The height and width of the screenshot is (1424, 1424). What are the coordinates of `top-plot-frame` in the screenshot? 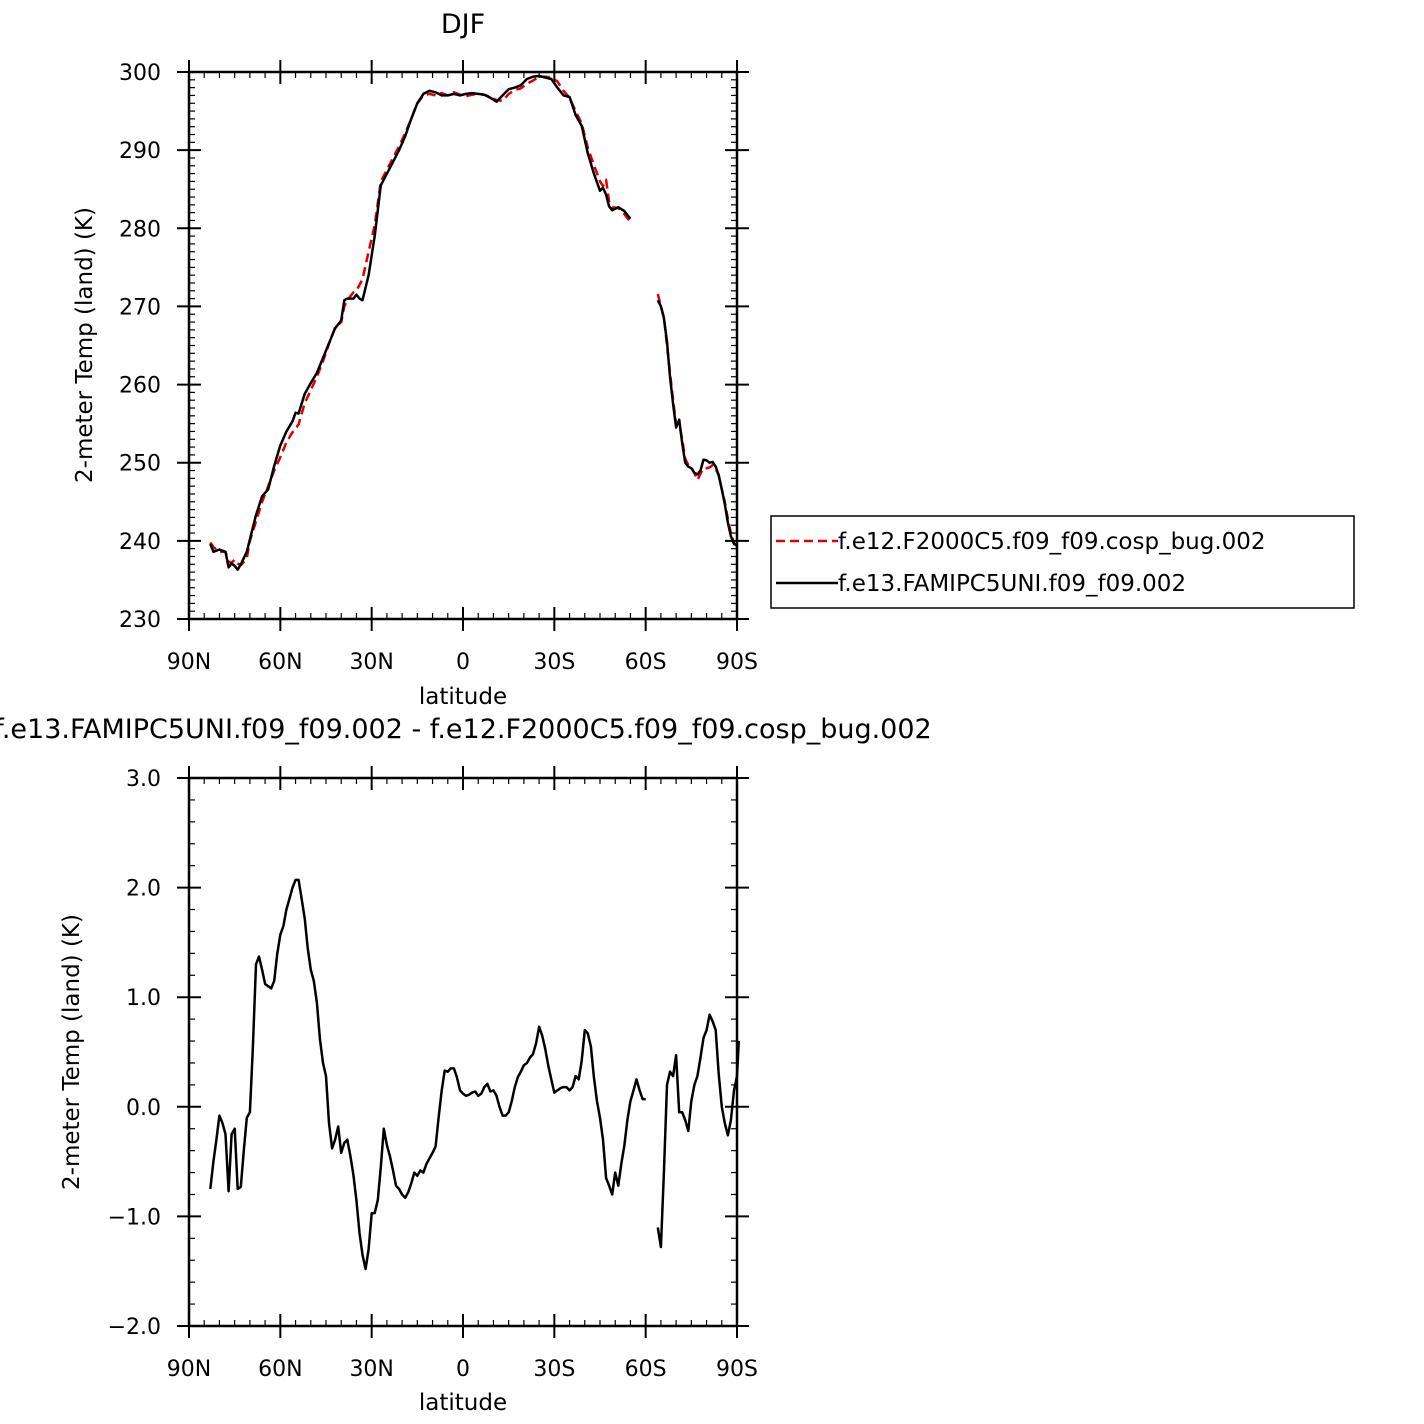 It's located at (463, 345).